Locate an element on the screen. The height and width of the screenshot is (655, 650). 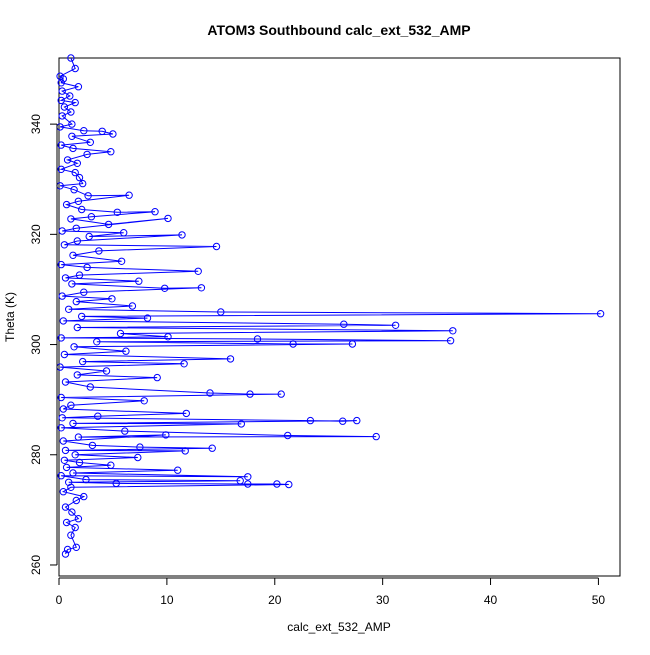
y-tick-label: 340 is located at coordinates (36, 124).